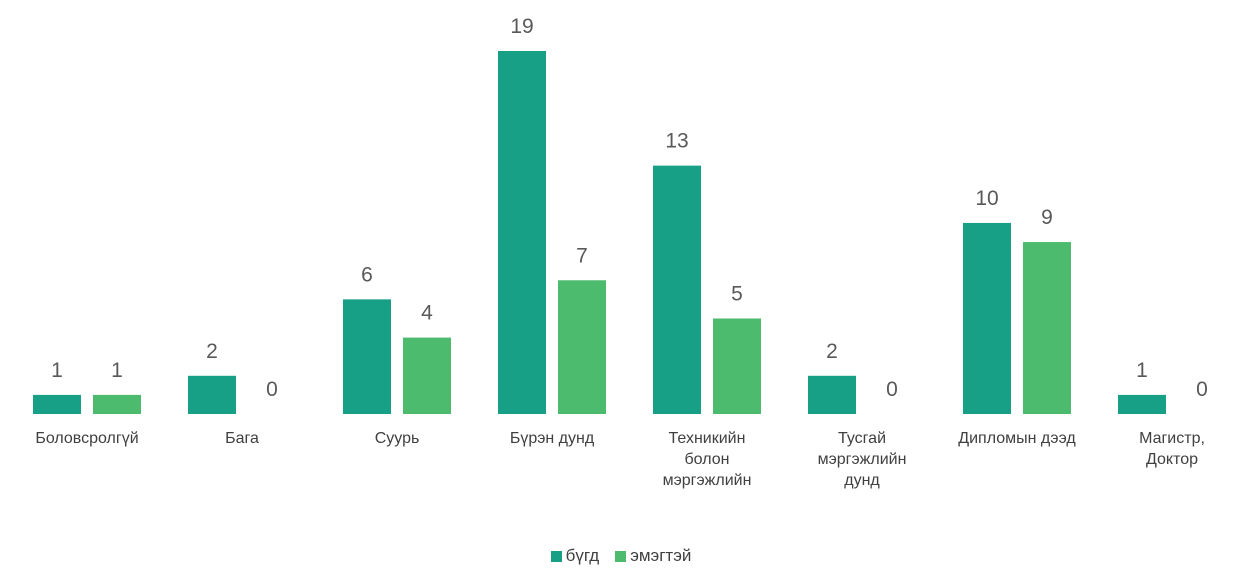  Describe the element at coordinates (427, 313) in the screenshot. I see `data-label: 4` at that location.